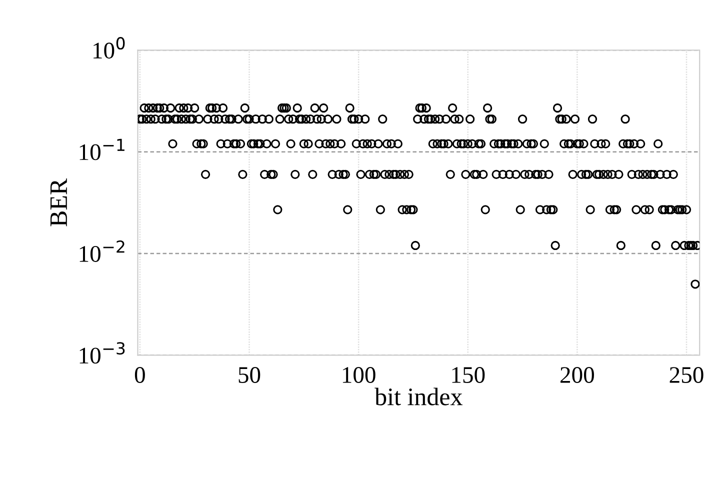 Image resolution: width=725 pixels, height=492 pixels. Describe the element at coordinates (109, 48) in the screenshot. I see `y-tick-label: 10$^{0}$` at that location.